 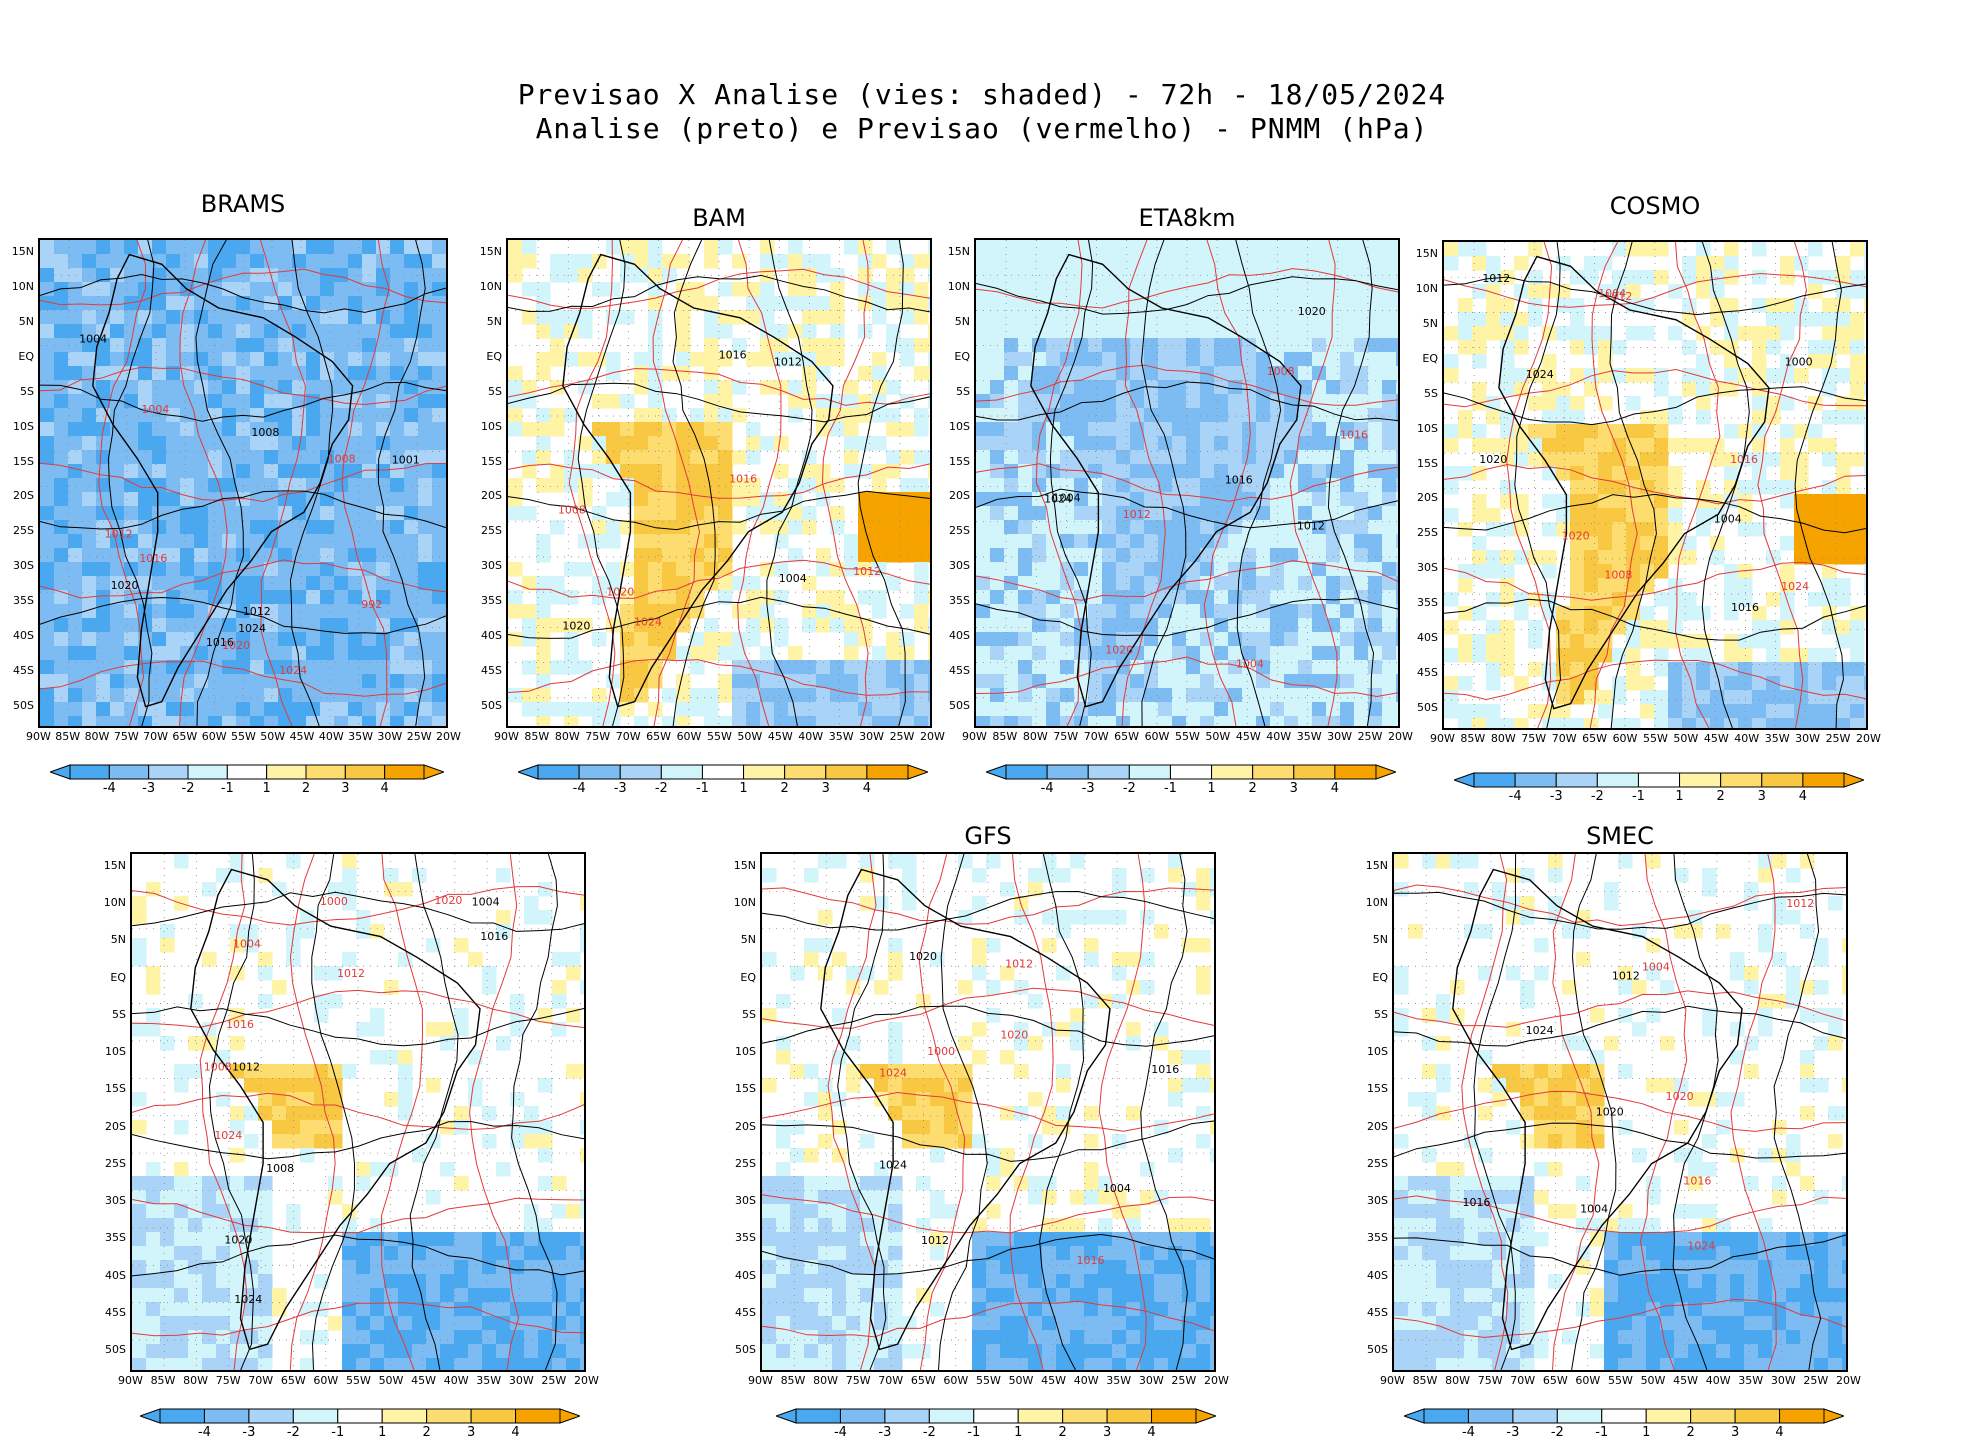 What do you see at coordinates (1423, 463) in the screenshot?
I see `lat-tick-label: 15S` at bounding box center [1423, 463].